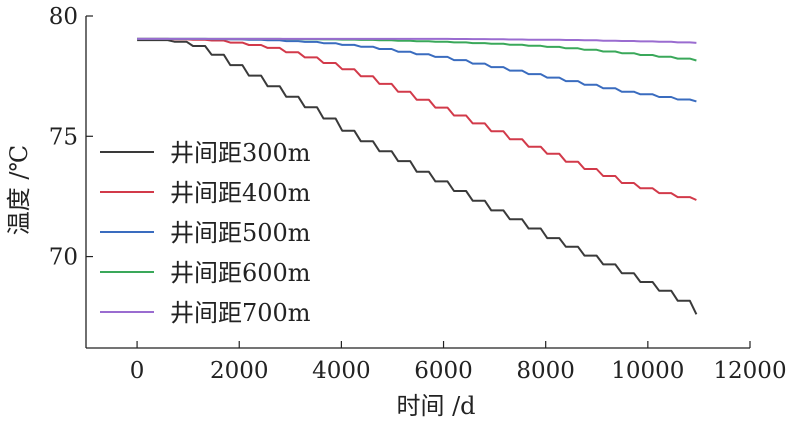  Describe the element at coordinates (545, 371) in the screenshot. I see `x-tick-label: 8000` at that location.